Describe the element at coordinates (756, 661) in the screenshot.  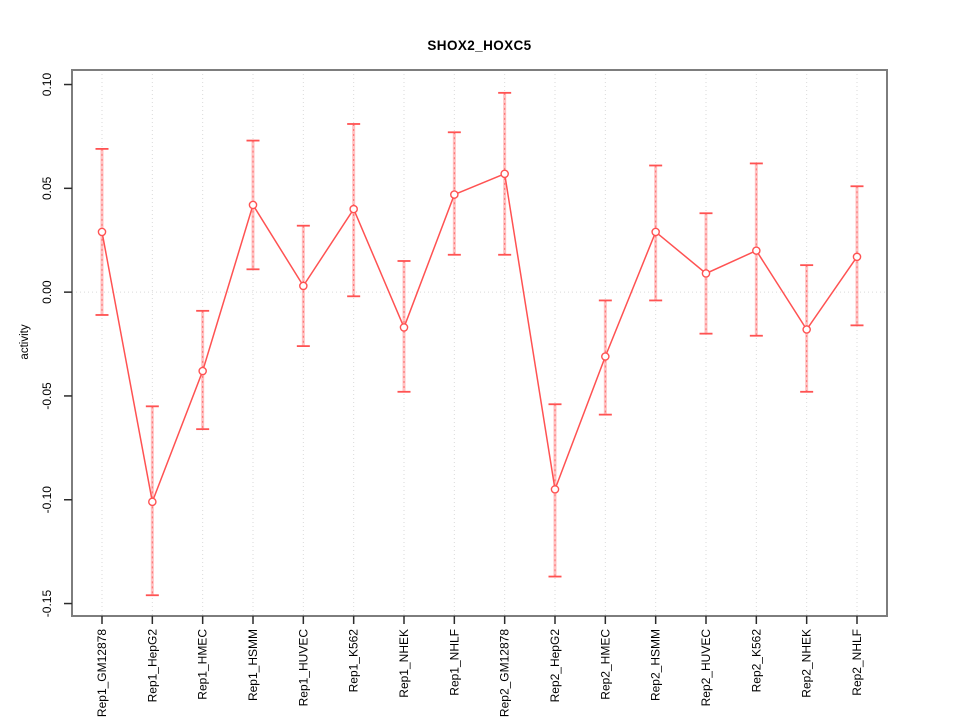
I see `x-tick-label: Rep2_K562` at that location.